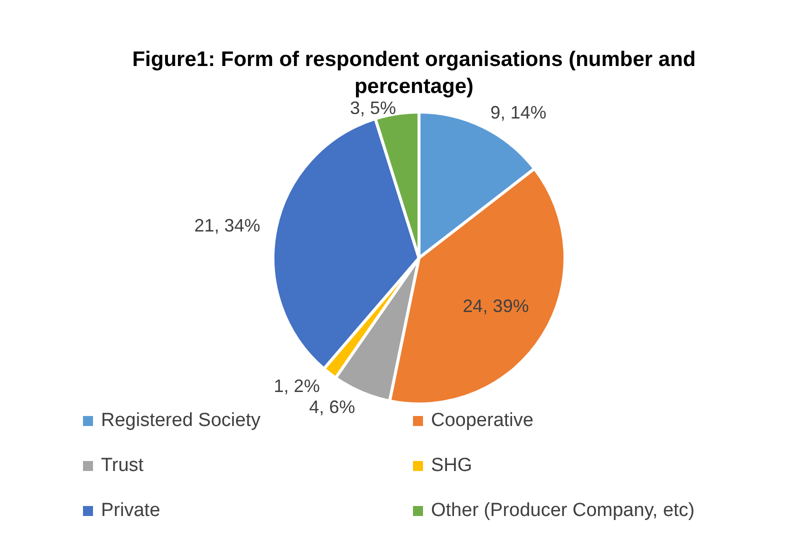  Describe the element at coordinates (297, 386) in the screenshot. I see `data-label: 1, 2%` at that location.